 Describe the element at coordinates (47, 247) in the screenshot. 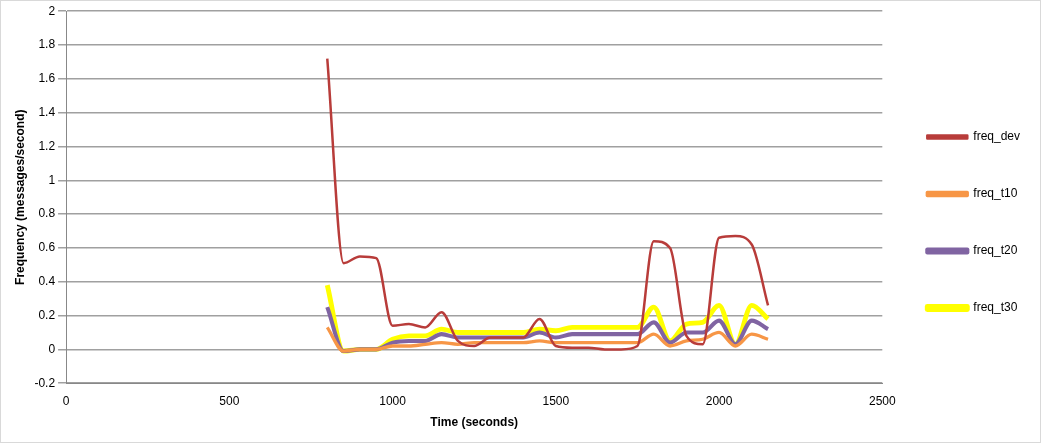

I see `y-tick-label: 0.6` at that location.